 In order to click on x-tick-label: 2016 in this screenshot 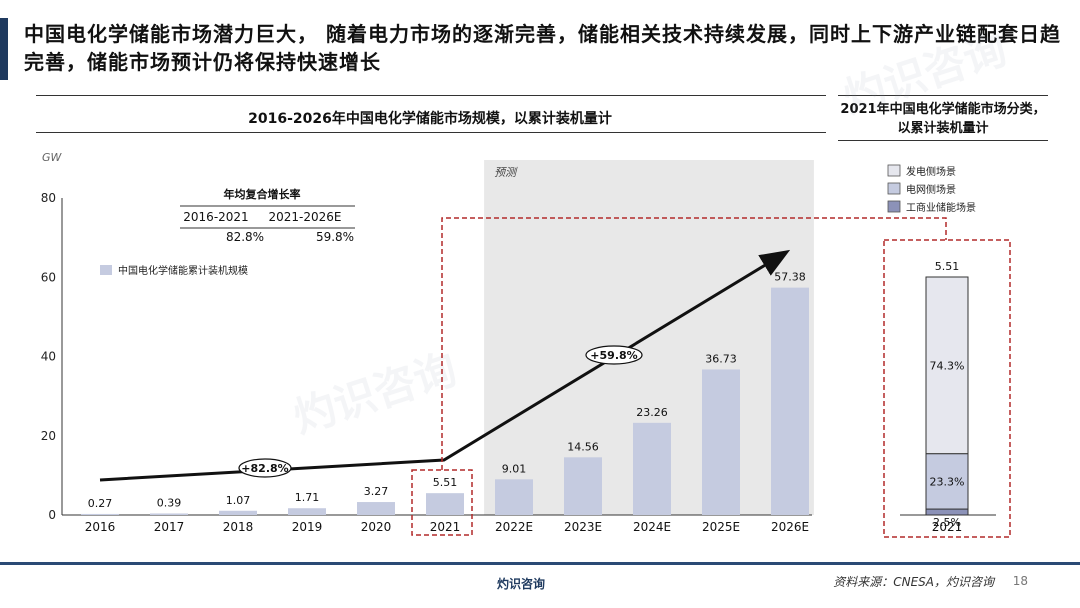, I will do `click(100, 527)`.